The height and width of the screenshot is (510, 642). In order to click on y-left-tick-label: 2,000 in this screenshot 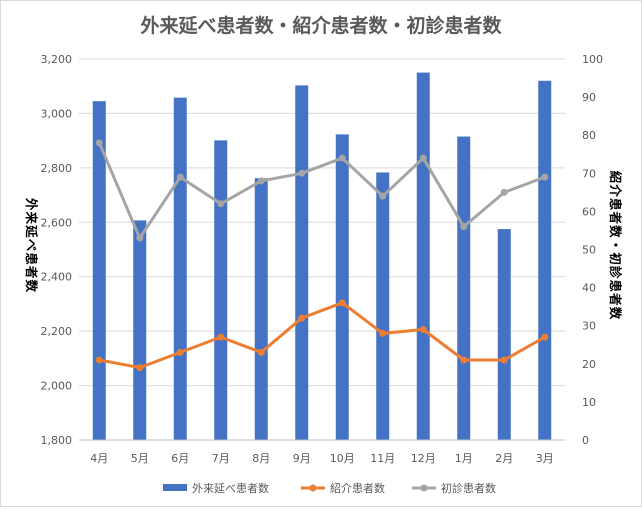, I will do `click(57, 386)`.